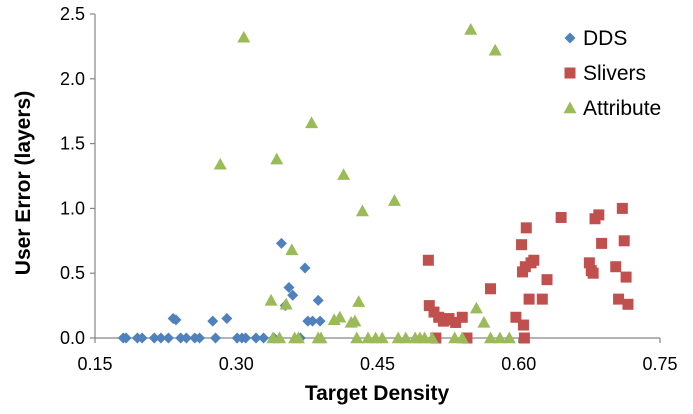 Image resolution: width=693 pixels, height=414 pixels. Describe the element at coordinates (221, 290) in the screenshot. I see `series-dds` at that location.